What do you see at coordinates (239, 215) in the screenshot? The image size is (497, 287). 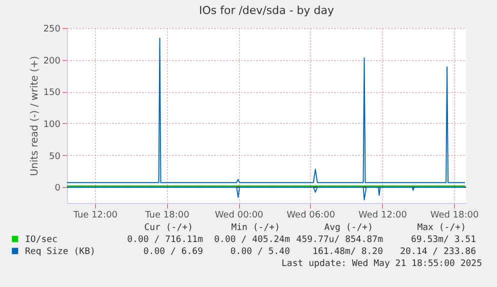 I see `x-tick-label: Wed 00:00` at bounding box center [239, 215].